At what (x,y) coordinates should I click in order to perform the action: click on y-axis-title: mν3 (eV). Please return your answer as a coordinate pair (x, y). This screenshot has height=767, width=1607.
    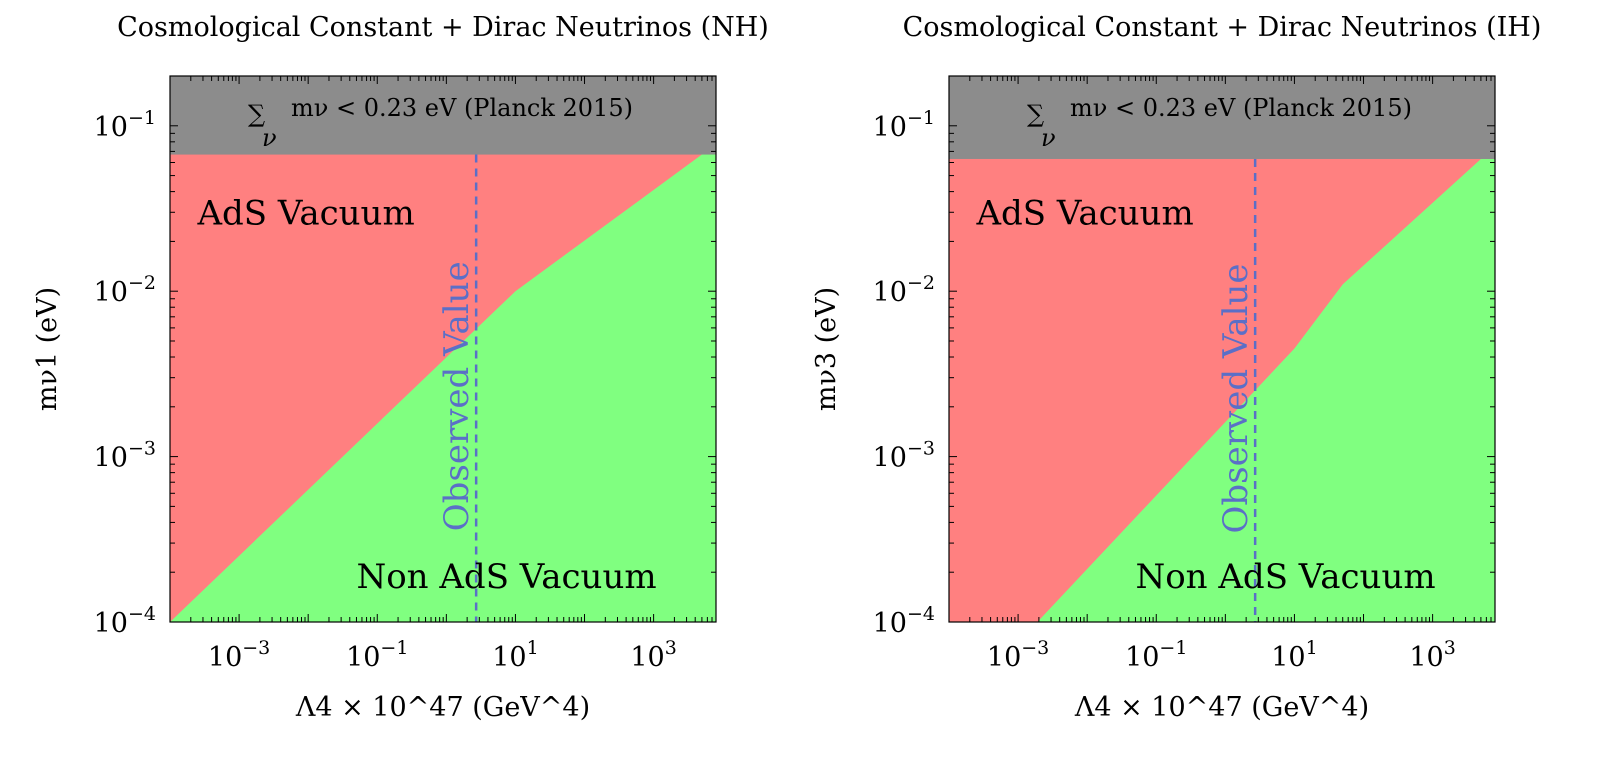
    Looking at the image, I should click on (826, 349).